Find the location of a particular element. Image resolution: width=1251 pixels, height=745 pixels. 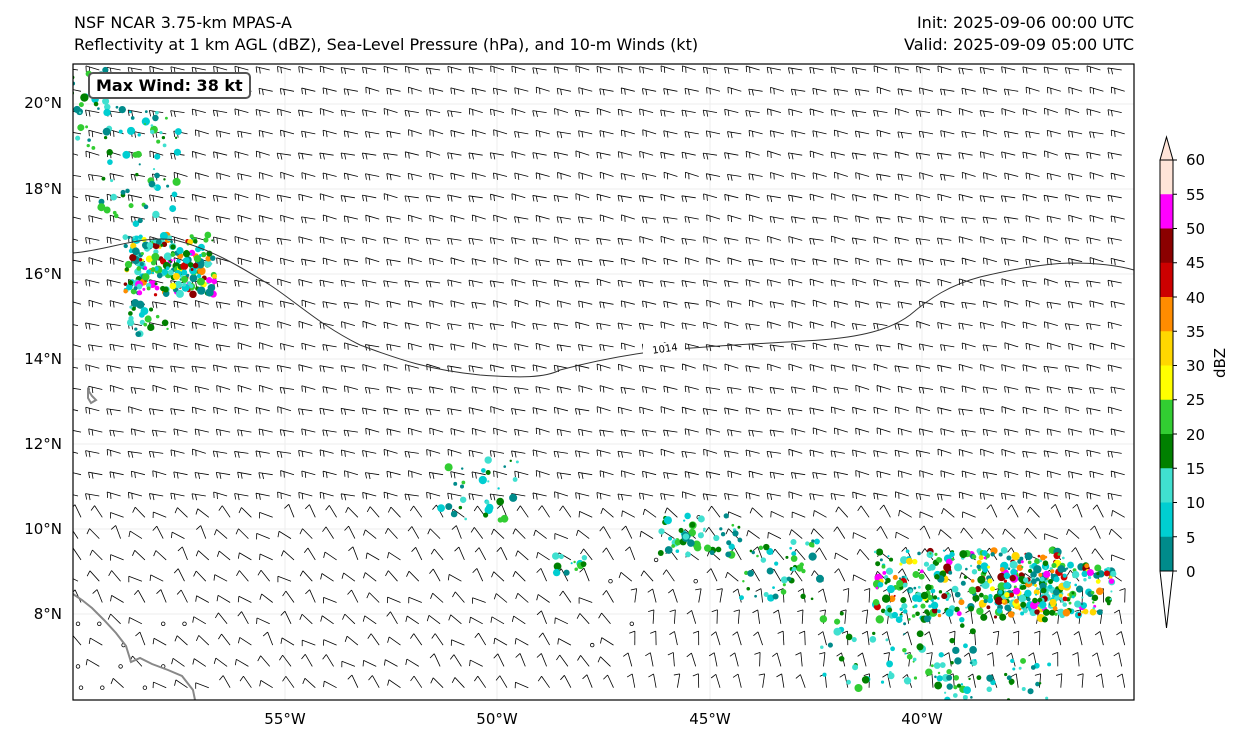

lat-label-12n: 12°N is located at coordinates (43, 444).